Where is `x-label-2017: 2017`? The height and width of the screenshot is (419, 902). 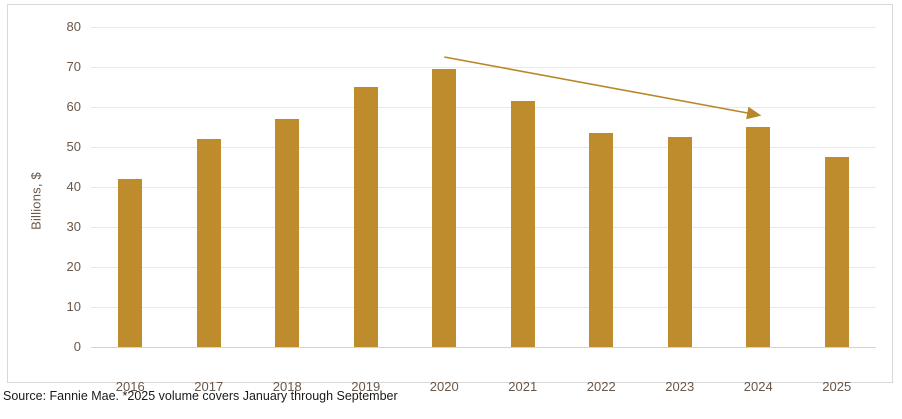
x-label-2017: 2017 is located at coordinates (209, 386).